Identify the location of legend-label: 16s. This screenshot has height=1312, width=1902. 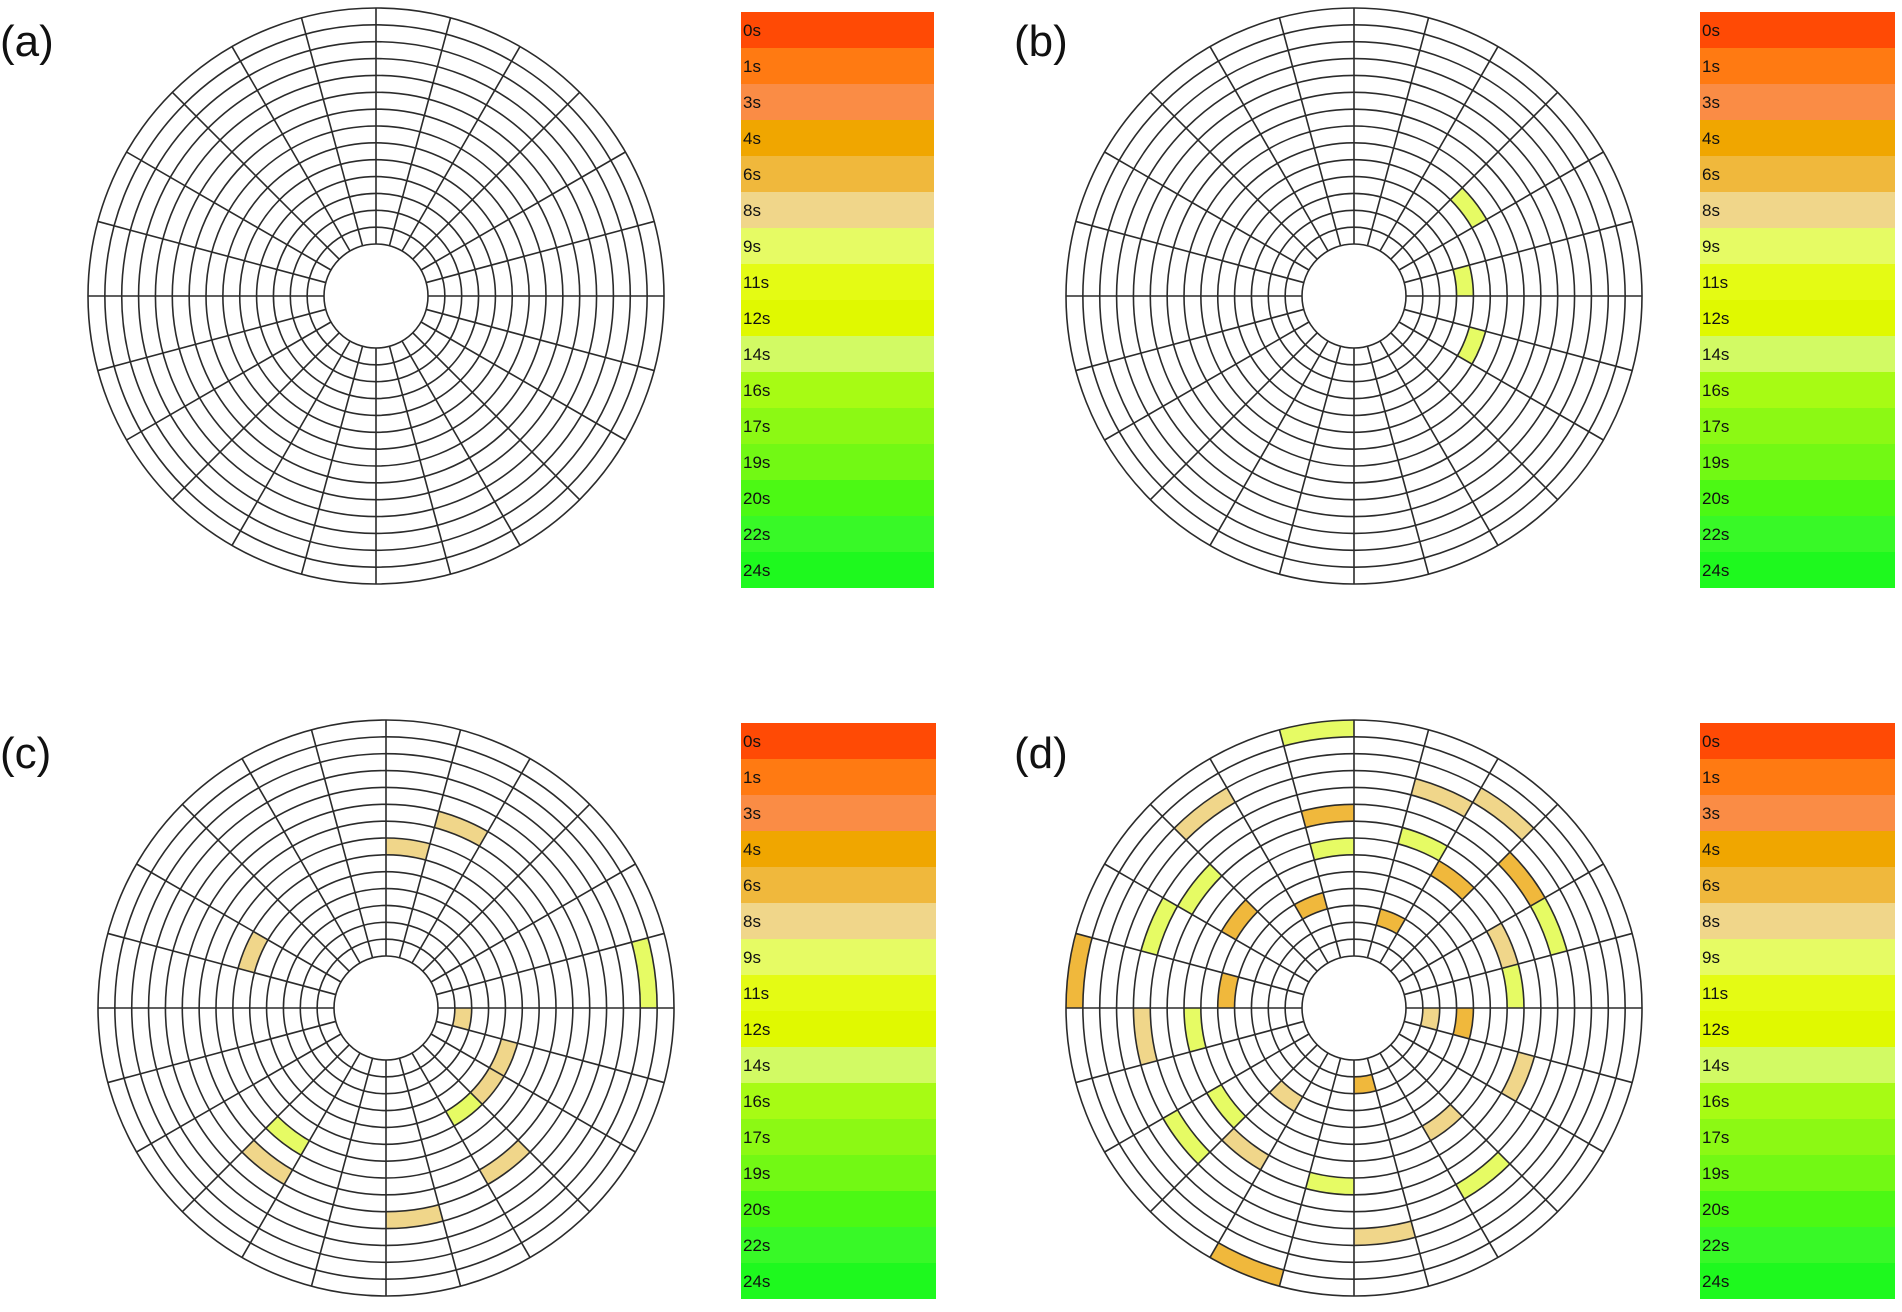
(1715, 390).